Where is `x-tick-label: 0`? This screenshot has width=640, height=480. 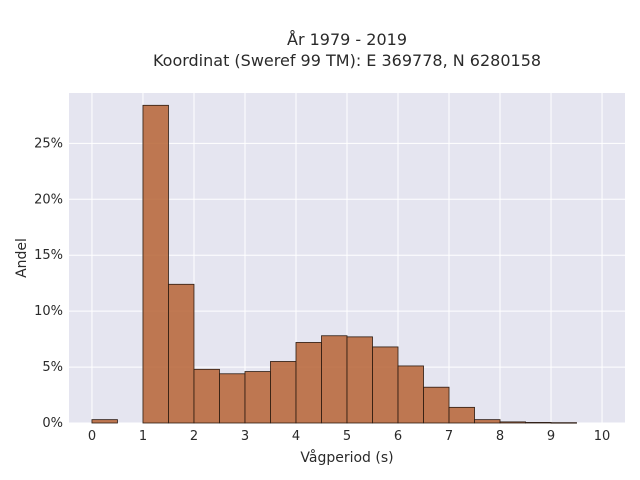
x-tick-label: 0 is located at coordinates (92, 436).